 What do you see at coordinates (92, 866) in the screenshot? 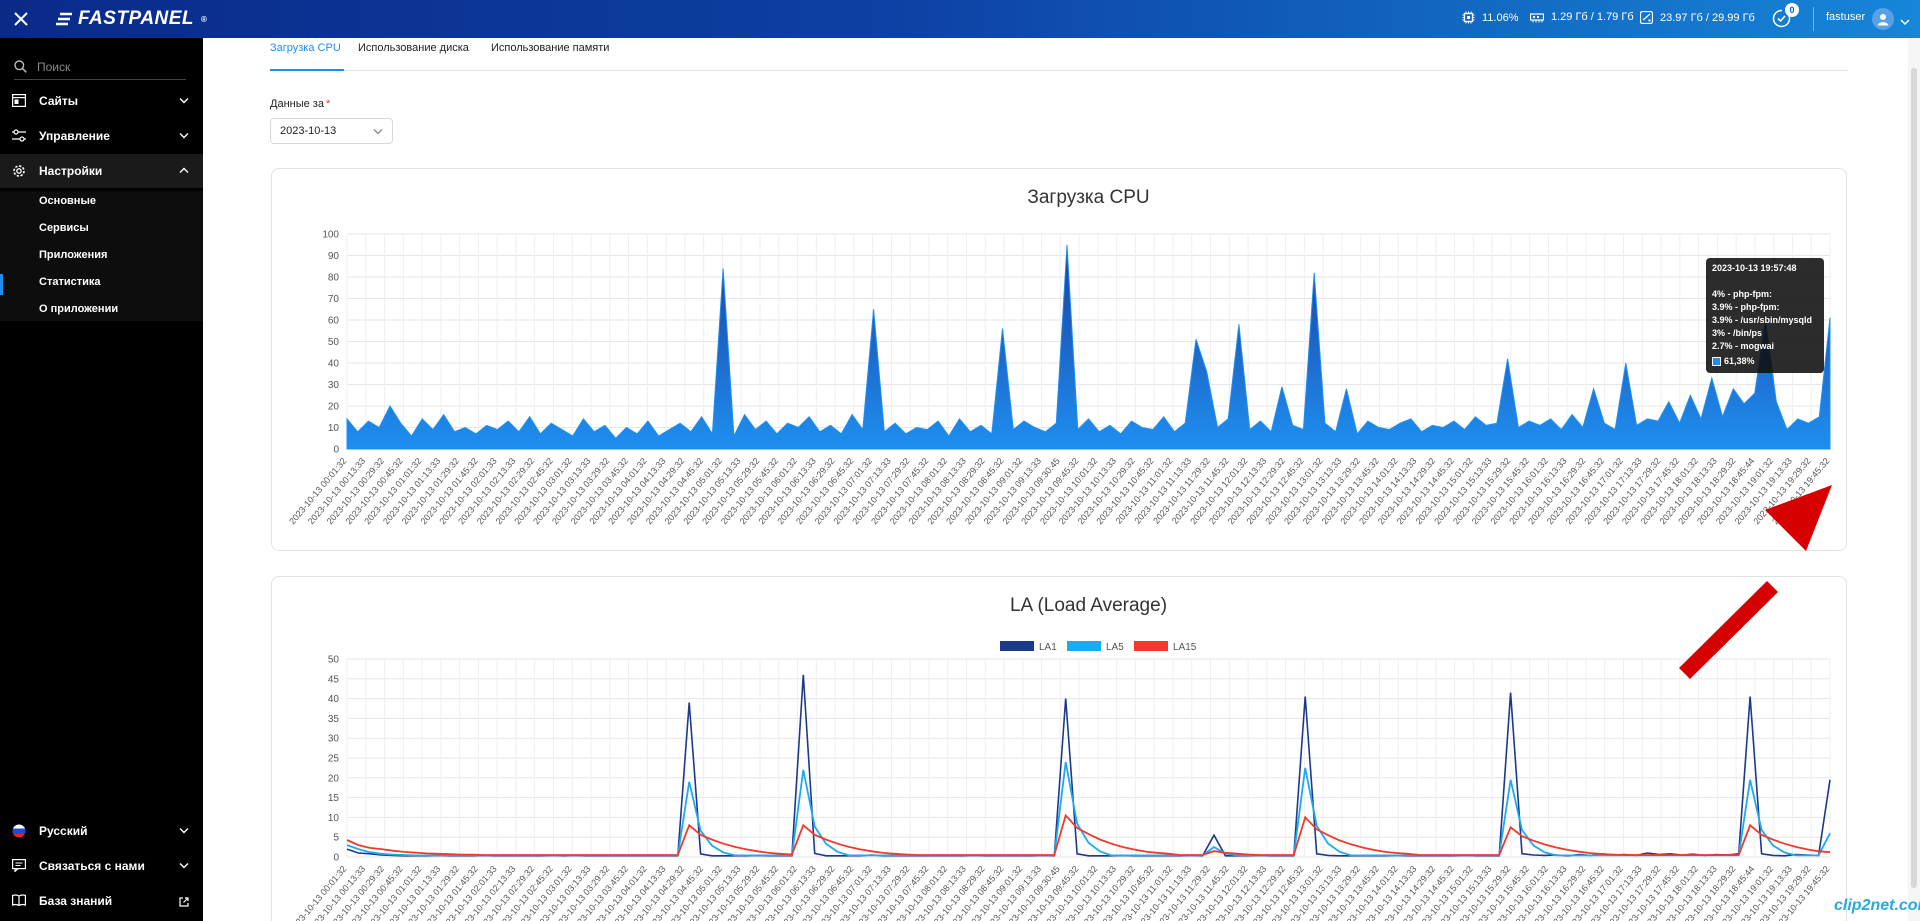
I see `sidebar-item-label: Связаться с нами` at bounding box center [92, 866].